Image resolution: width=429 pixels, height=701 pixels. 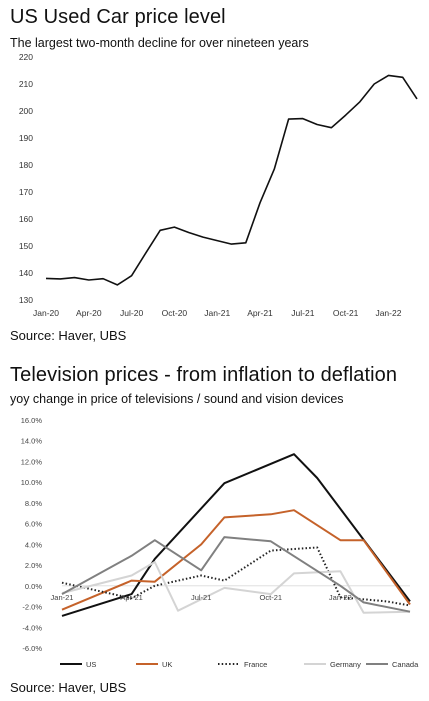 What do you see at coordinates (236, 587) in the screenshot?
I see `series-line-germany` at bounding box center [236, 587].